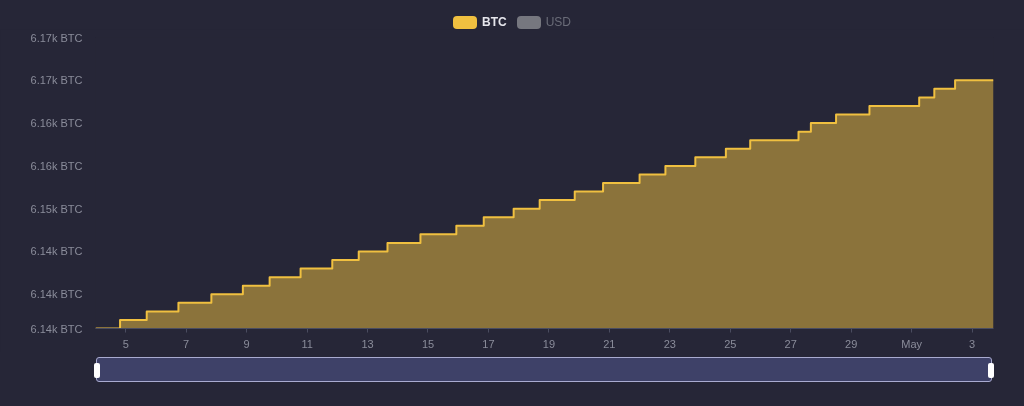  What do you see at coordinates (307, 343) in the screenshot?
I see `x-tick-label: 11` at bounding box center [307, 343].